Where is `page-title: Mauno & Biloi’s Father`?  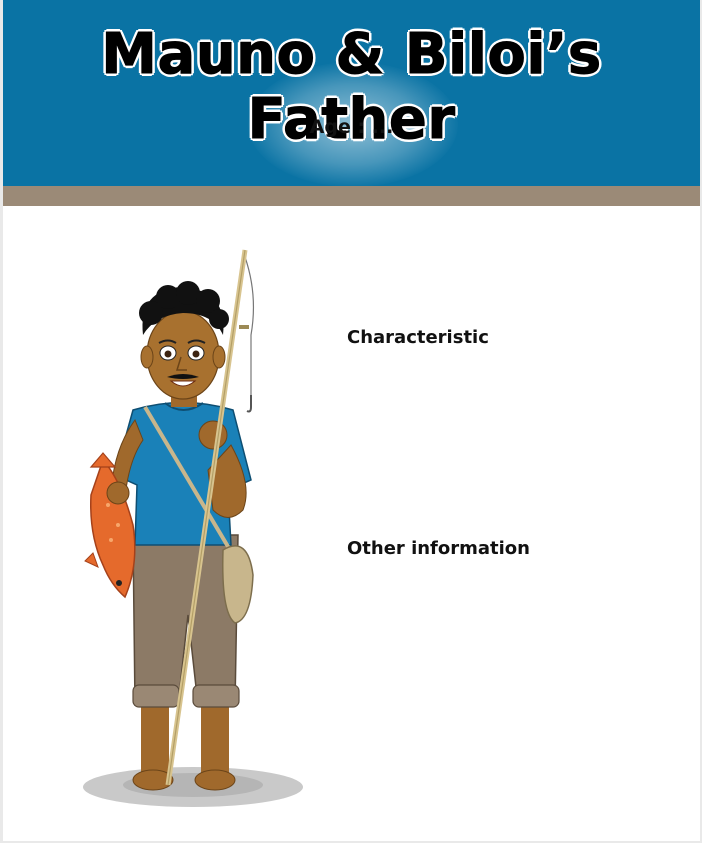
page-title: Mauno & Biloi’s Father is located at coordinates (351, 87).